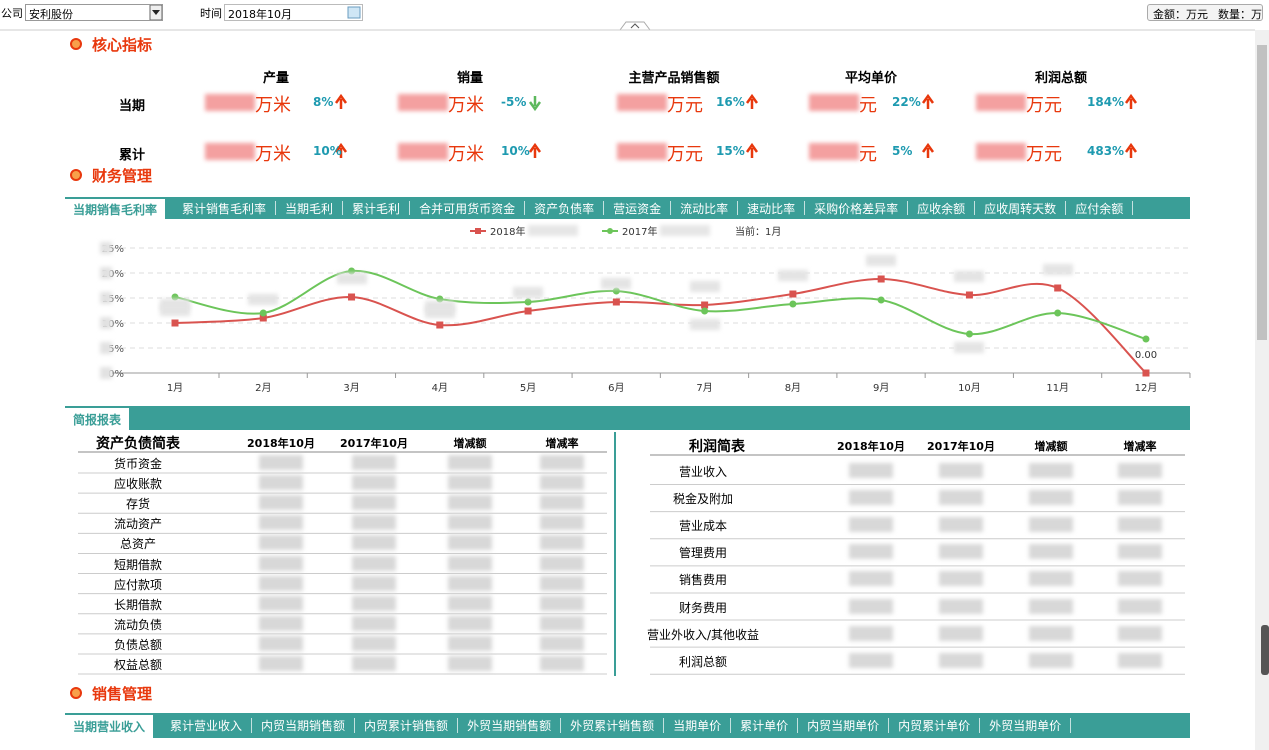 This screenshot has width=1269, height=750. I want to click on tab: 内贸累计单价, so click(935, 725).